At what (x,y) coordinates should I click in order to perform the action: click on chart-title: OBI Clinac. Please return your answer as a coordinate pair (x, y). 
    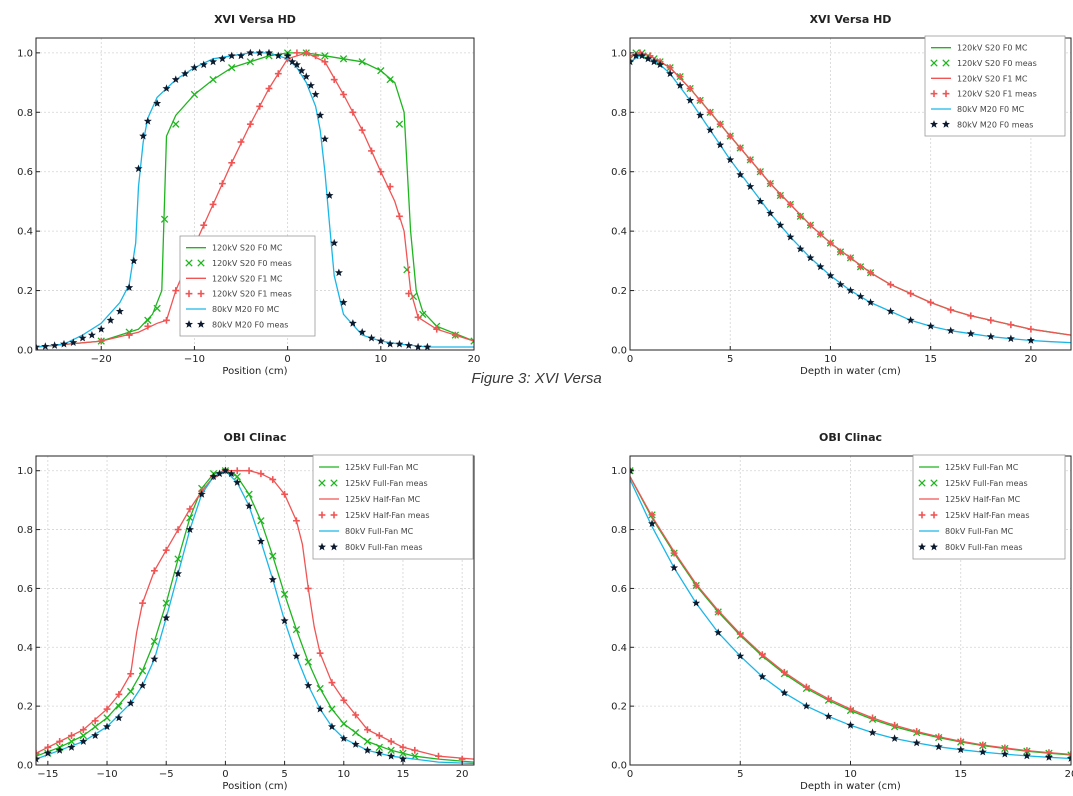
    Looking at the image, I should click on (254, 437).